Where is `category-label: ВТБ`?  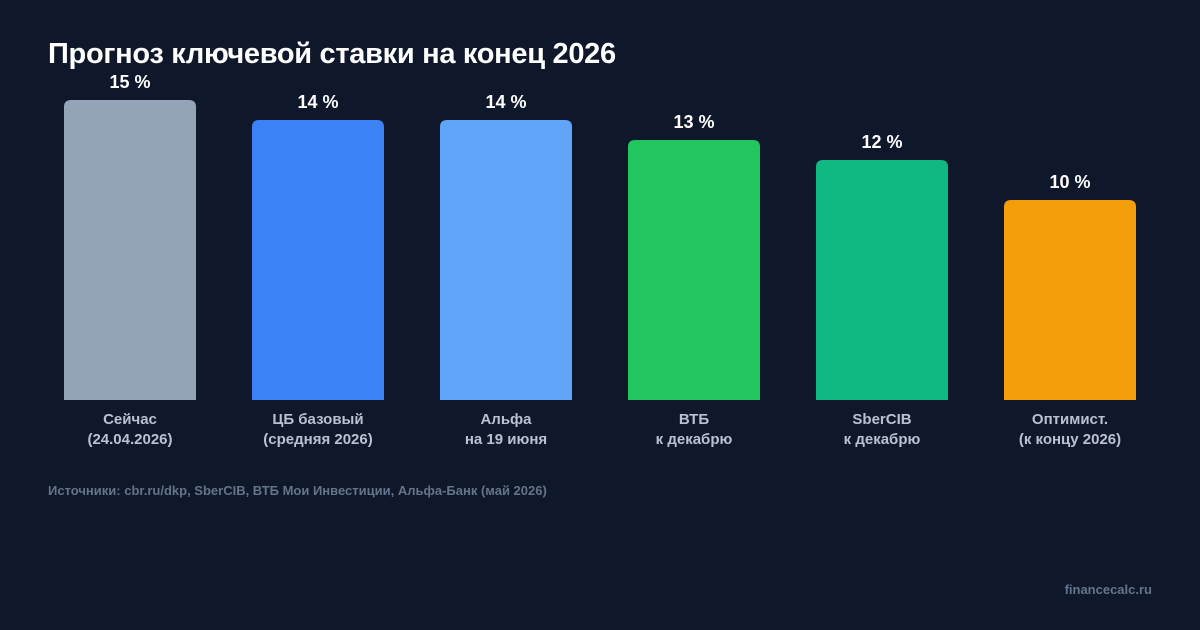 category-label: ВТБ is located at coordinates (694, 419).